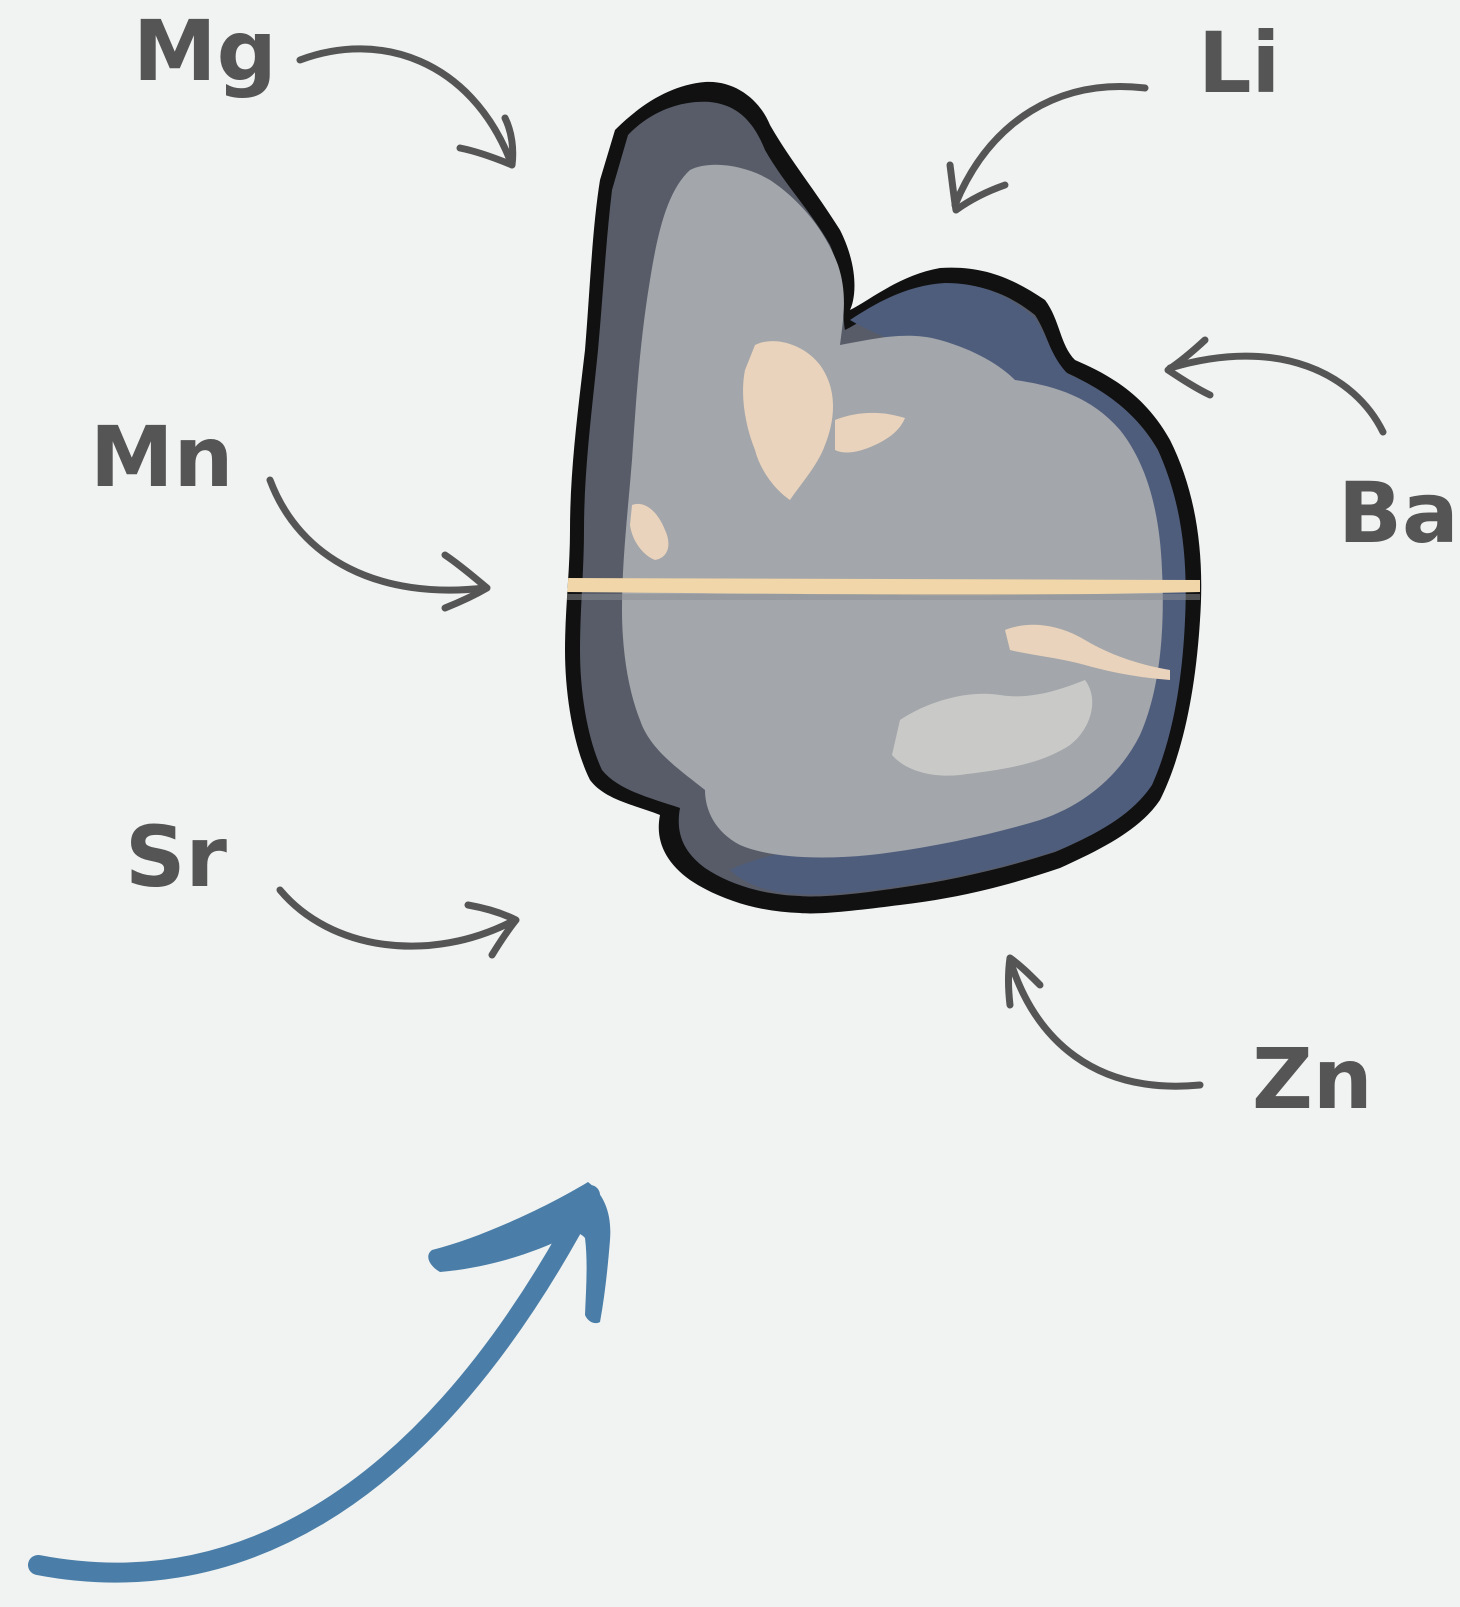 This screenshot has height=1607, width=1460. I want to click on label-ba: Ba, so click(1398, 513).